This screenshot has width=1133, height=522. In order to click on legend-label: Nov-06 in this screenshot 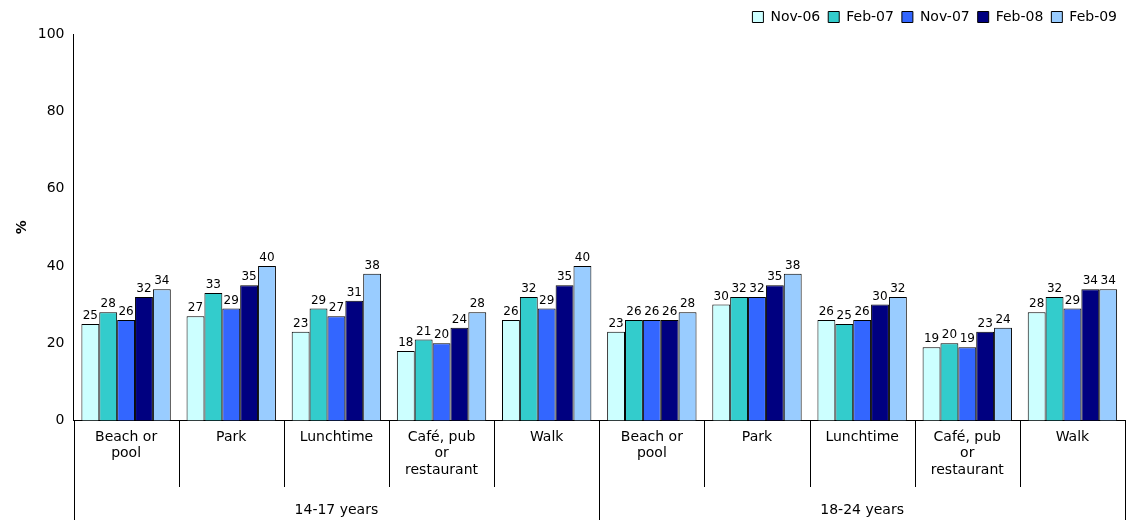, I will do `click(795, 15)`.